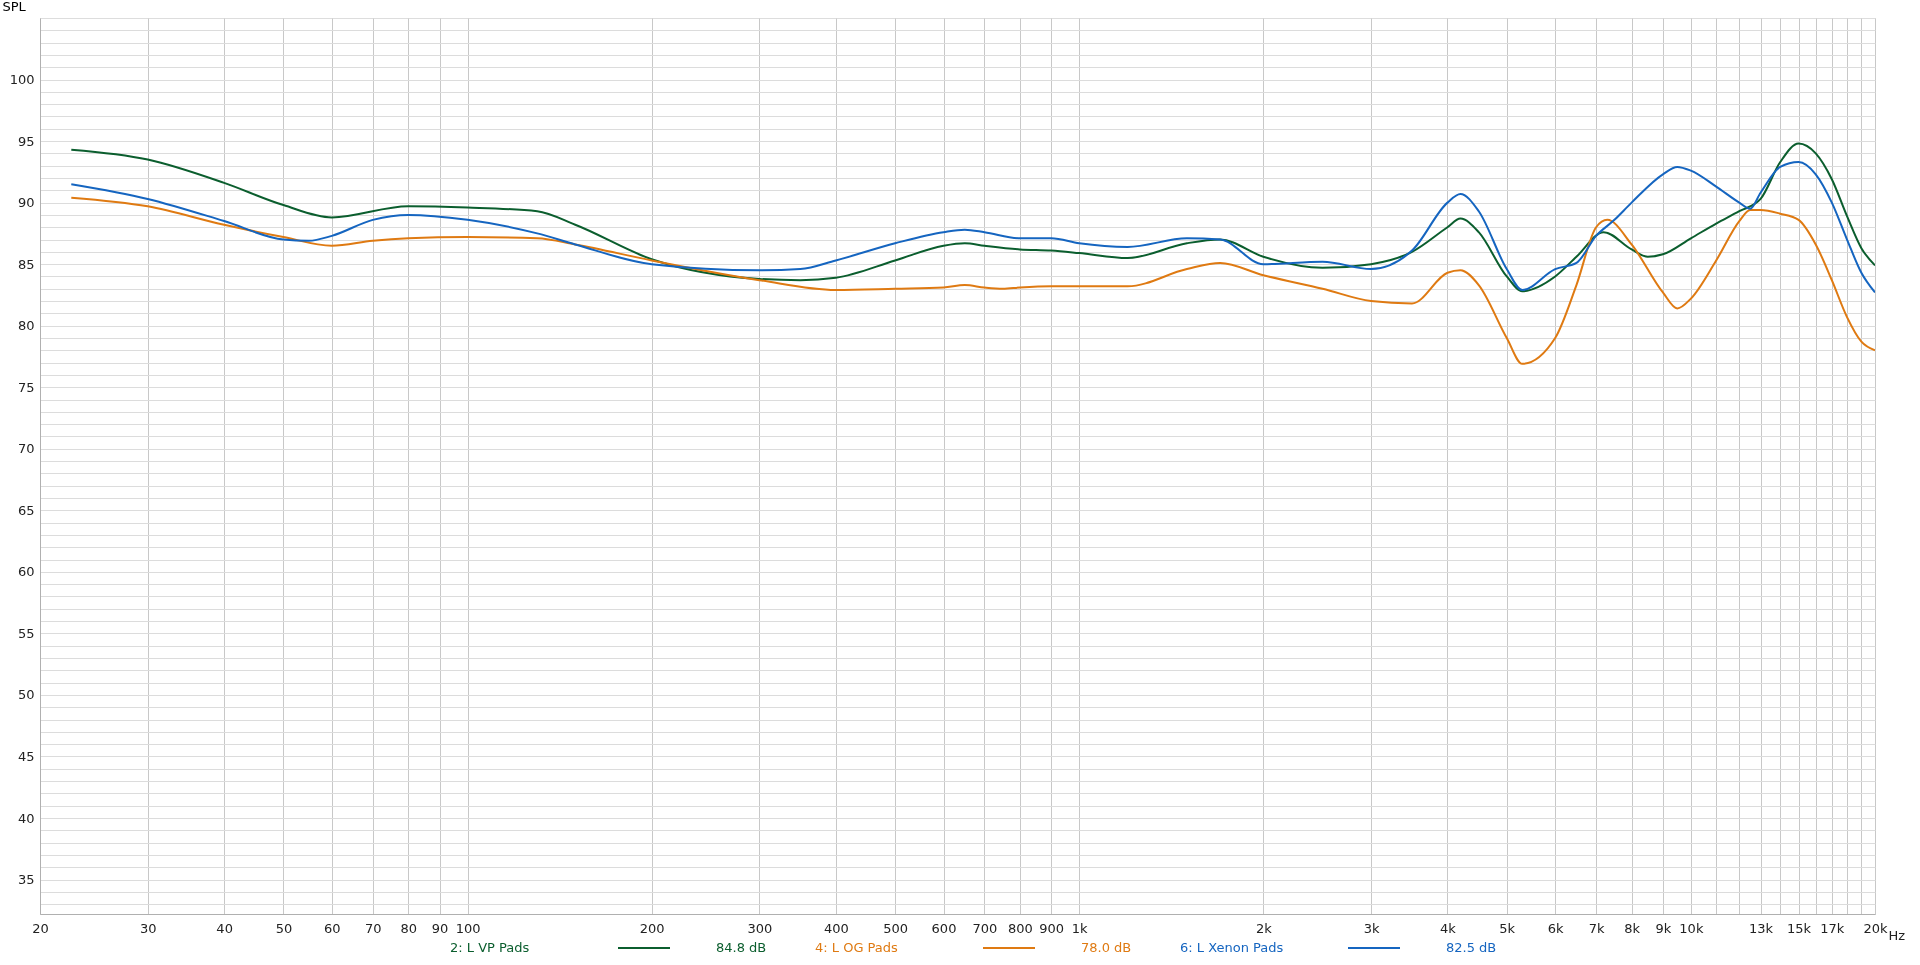 This screenshot has height=965, width=1920. What do you see at coordinates (26, 387) in the screenshot?
I see `y-tick-label: 75` at bounding box center [26, 387].